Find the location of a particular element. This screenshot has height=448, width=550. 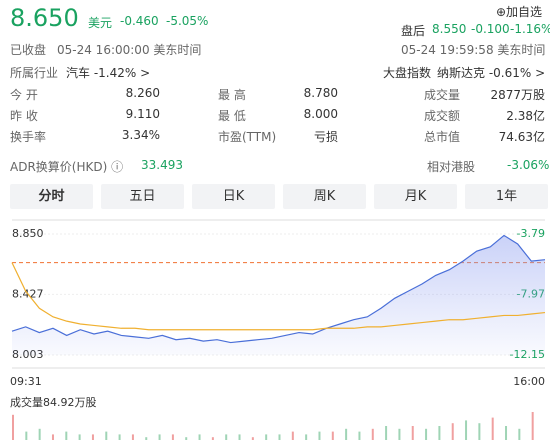

stat-value: 9.110 is located at coordinates (142, 114).